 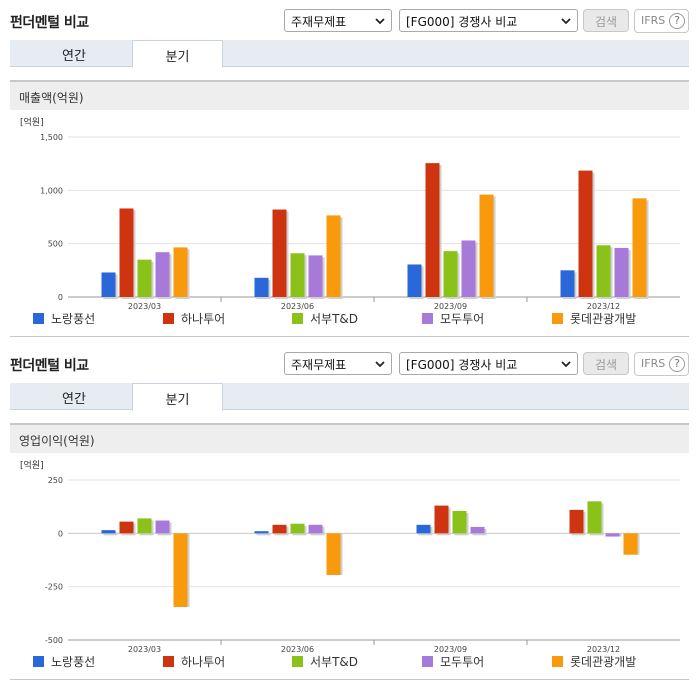 What do you see at coordinates (49, 366) in the screenshot?
I see `page-title: 펀더멘털 비교` at bounding box center [49, 366].